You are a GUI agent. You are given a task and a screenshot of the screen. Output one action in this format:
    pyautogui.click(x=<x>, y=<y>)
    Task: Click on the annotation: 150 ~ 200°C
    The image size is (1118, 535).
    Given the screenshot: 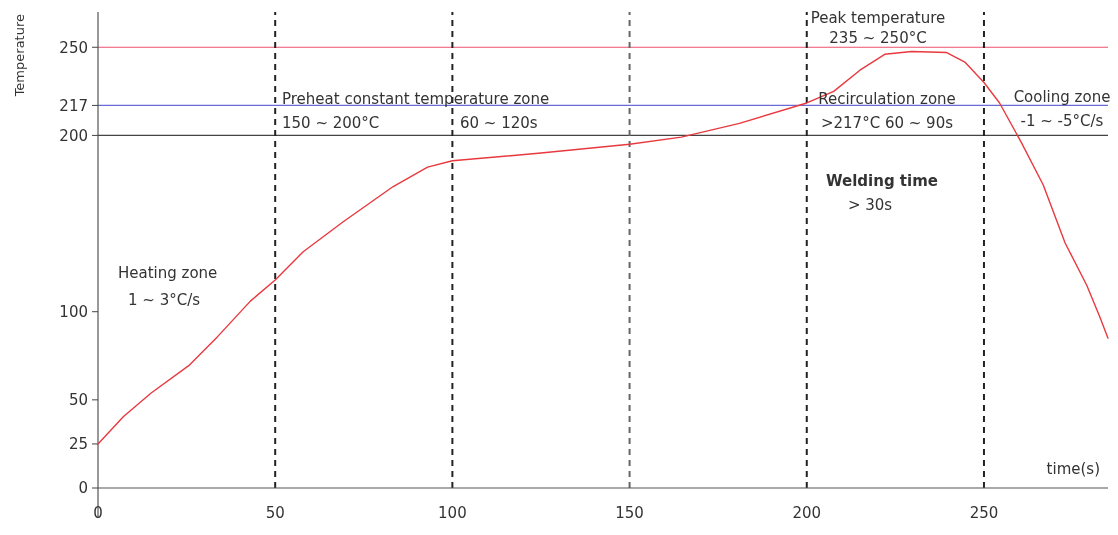 What is the action you would take?
    pyautogui.click(x=331, y=123)
    